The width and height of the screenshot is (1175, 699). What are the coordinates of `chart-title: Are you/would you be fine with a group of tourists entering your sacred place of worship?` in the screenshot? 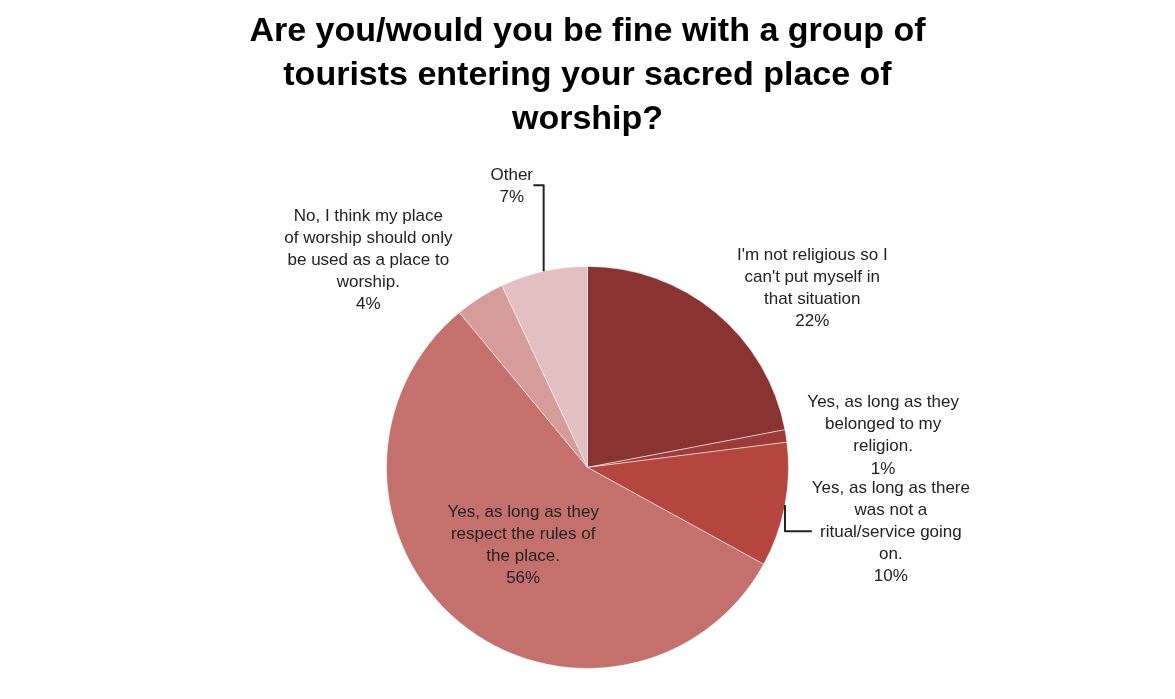 It's located at (588, 73).